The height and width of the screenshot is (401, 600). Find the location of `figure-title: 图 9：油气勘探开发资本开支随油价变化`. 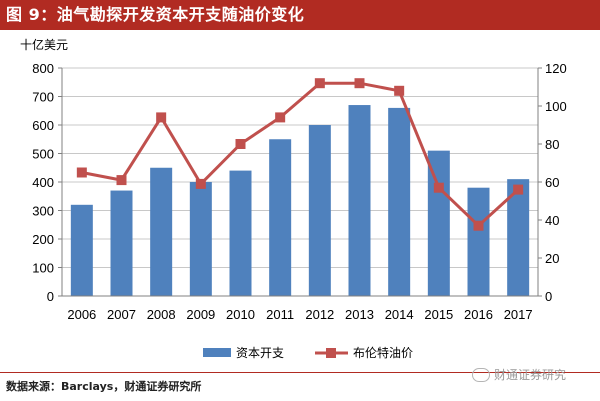

figure-title: 图 9：油气勘探开发资本开支随油价变化 is located at coordinates (300, 15).